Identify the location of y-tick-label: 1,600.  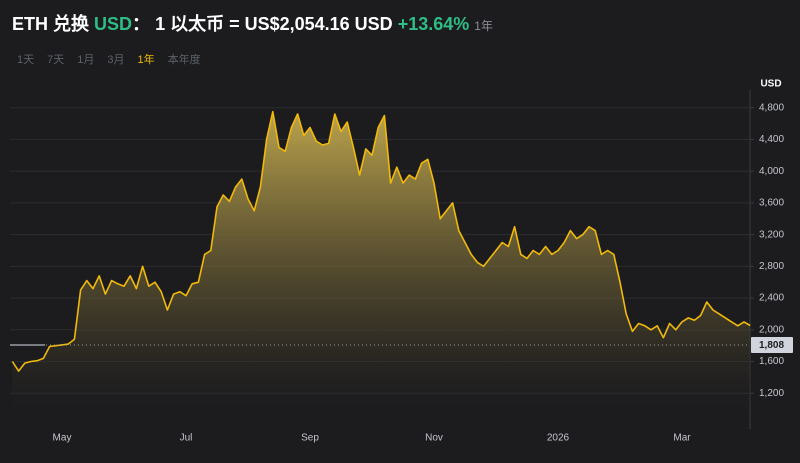
(771, 361).